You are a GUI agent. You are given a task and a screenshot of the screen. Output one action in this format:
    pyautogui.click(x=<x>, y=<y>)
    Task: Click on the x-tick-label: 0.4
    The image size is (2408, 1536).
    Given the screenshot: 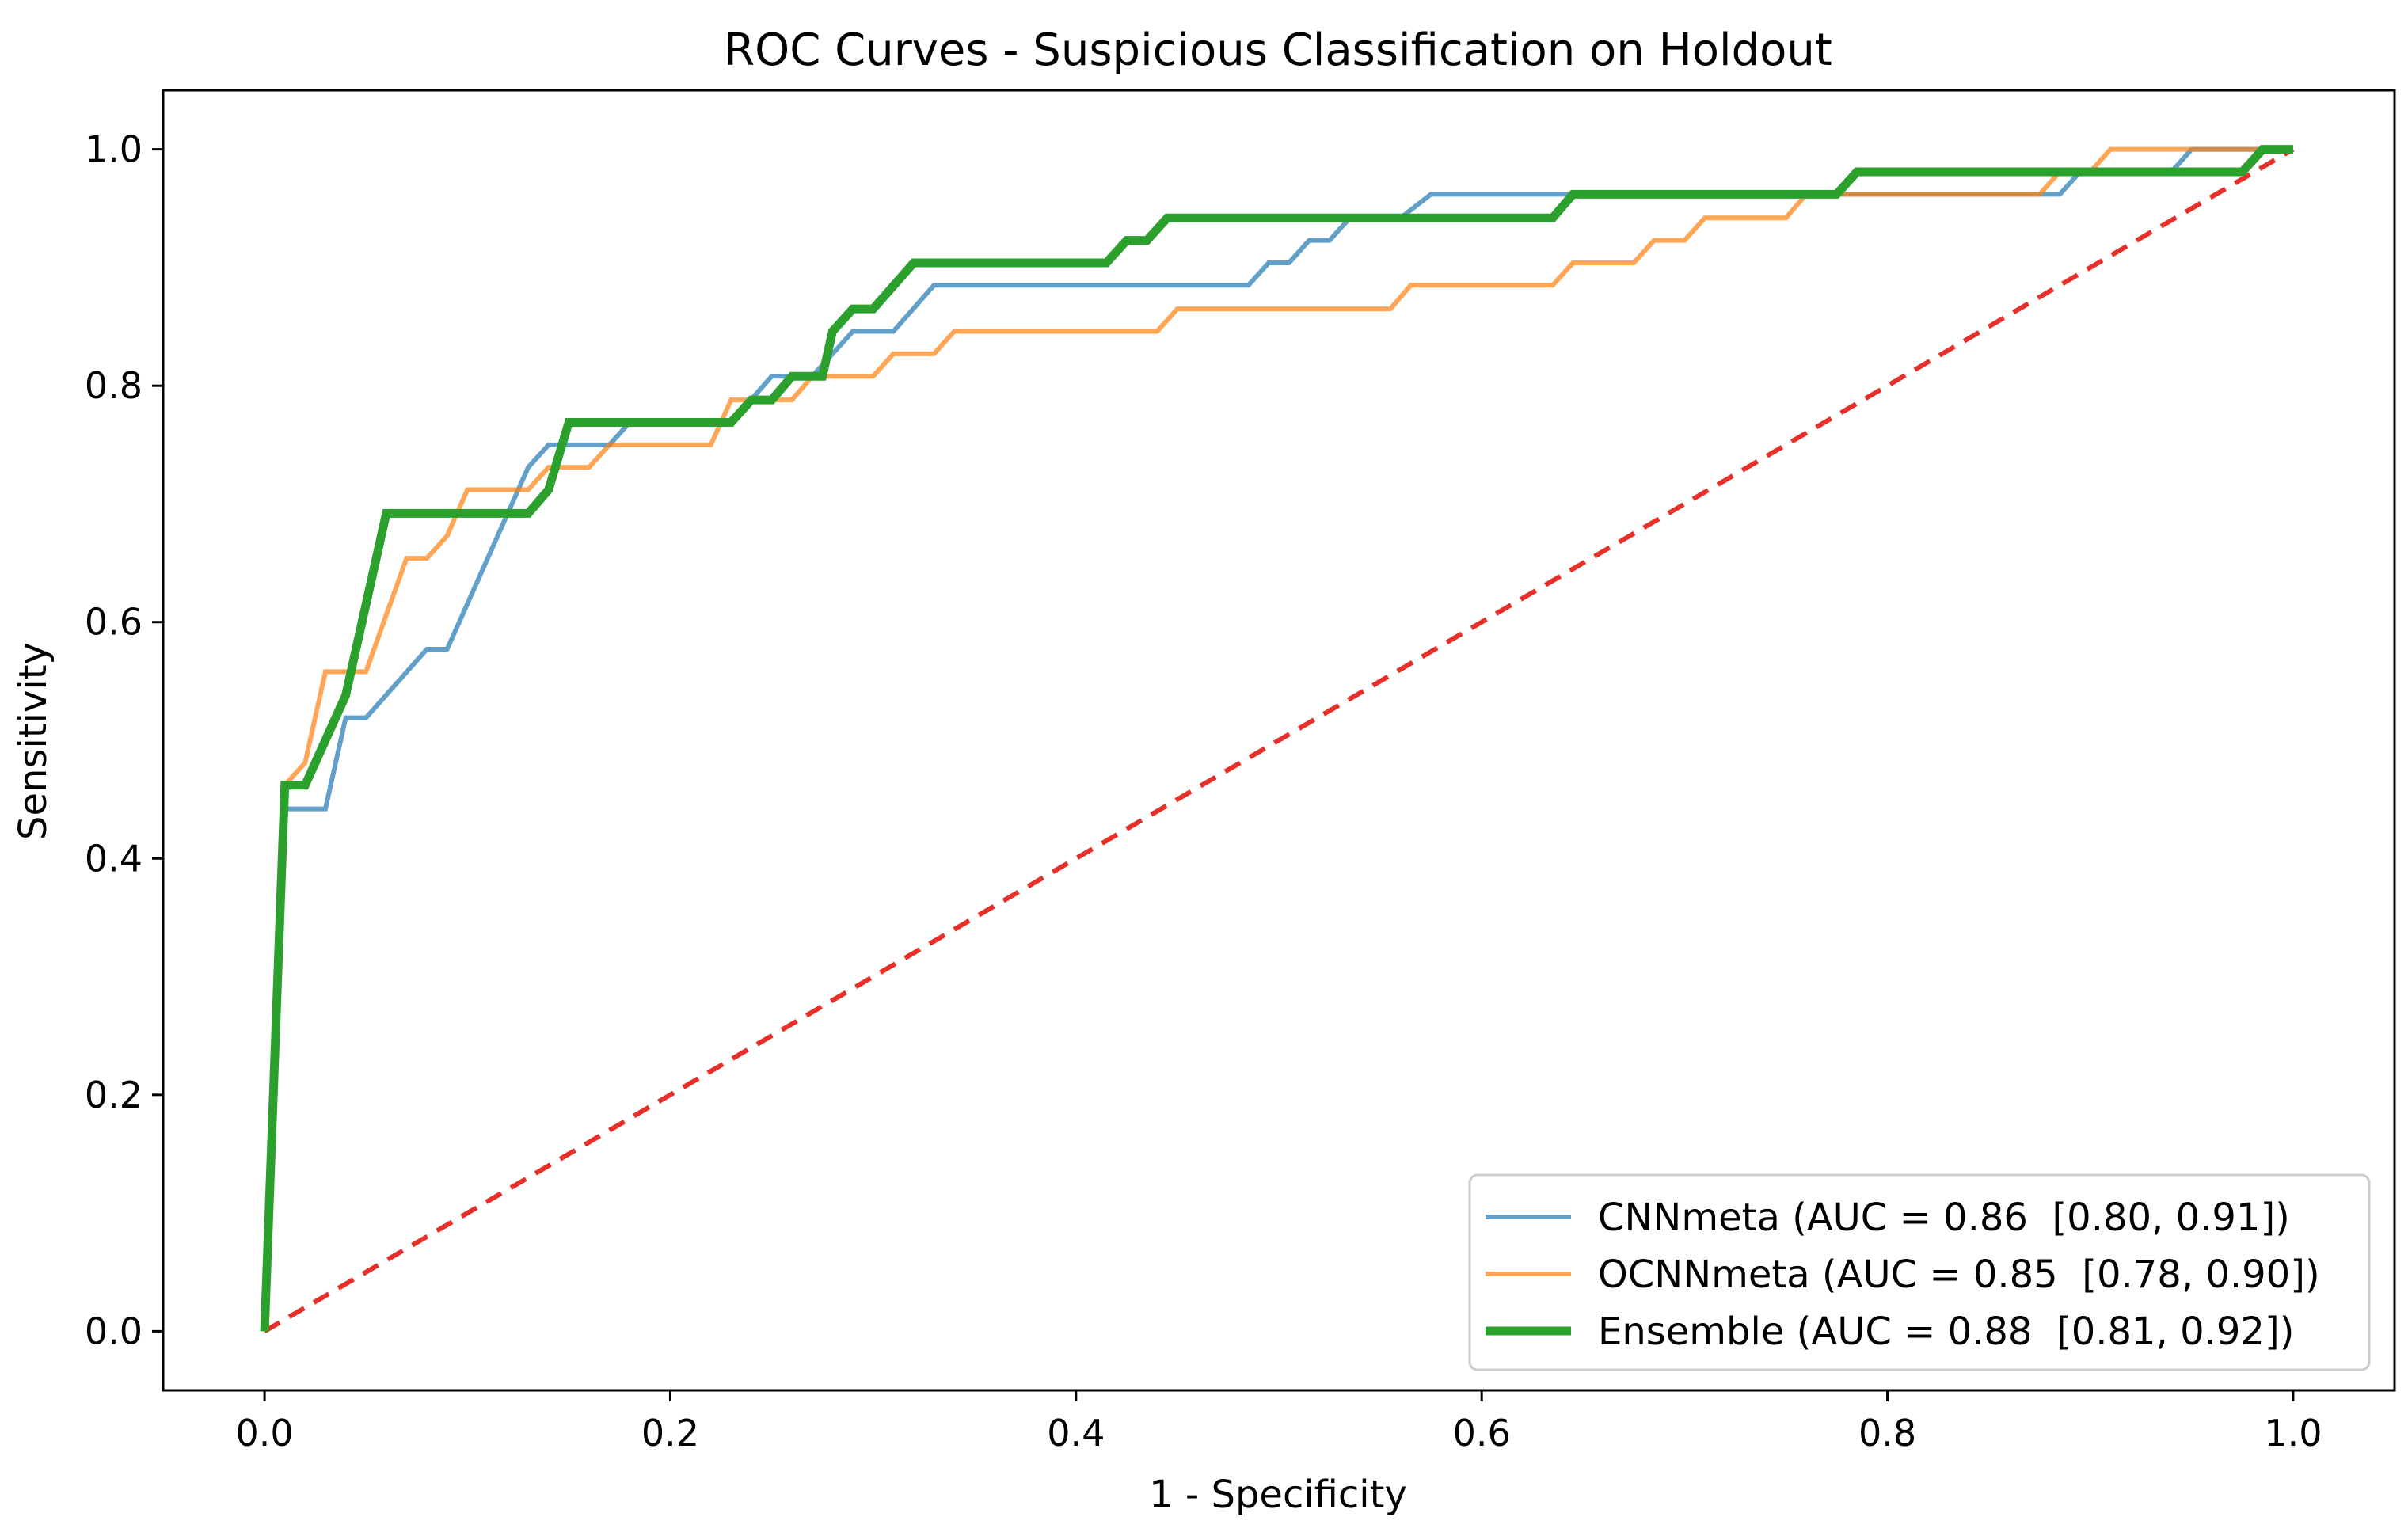 What is the action you would take?
    pyautogui.click(x=1076, y=1433)
    